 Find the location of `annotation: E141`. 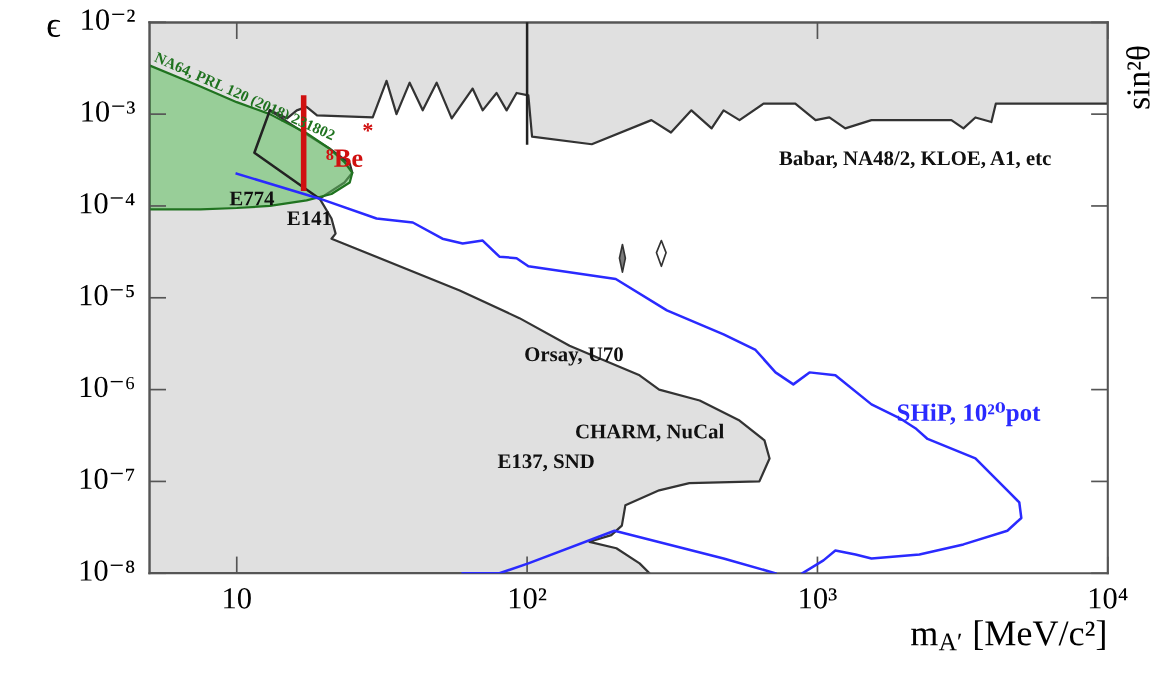

annotation: E141 is located at coordinates (309, 218).